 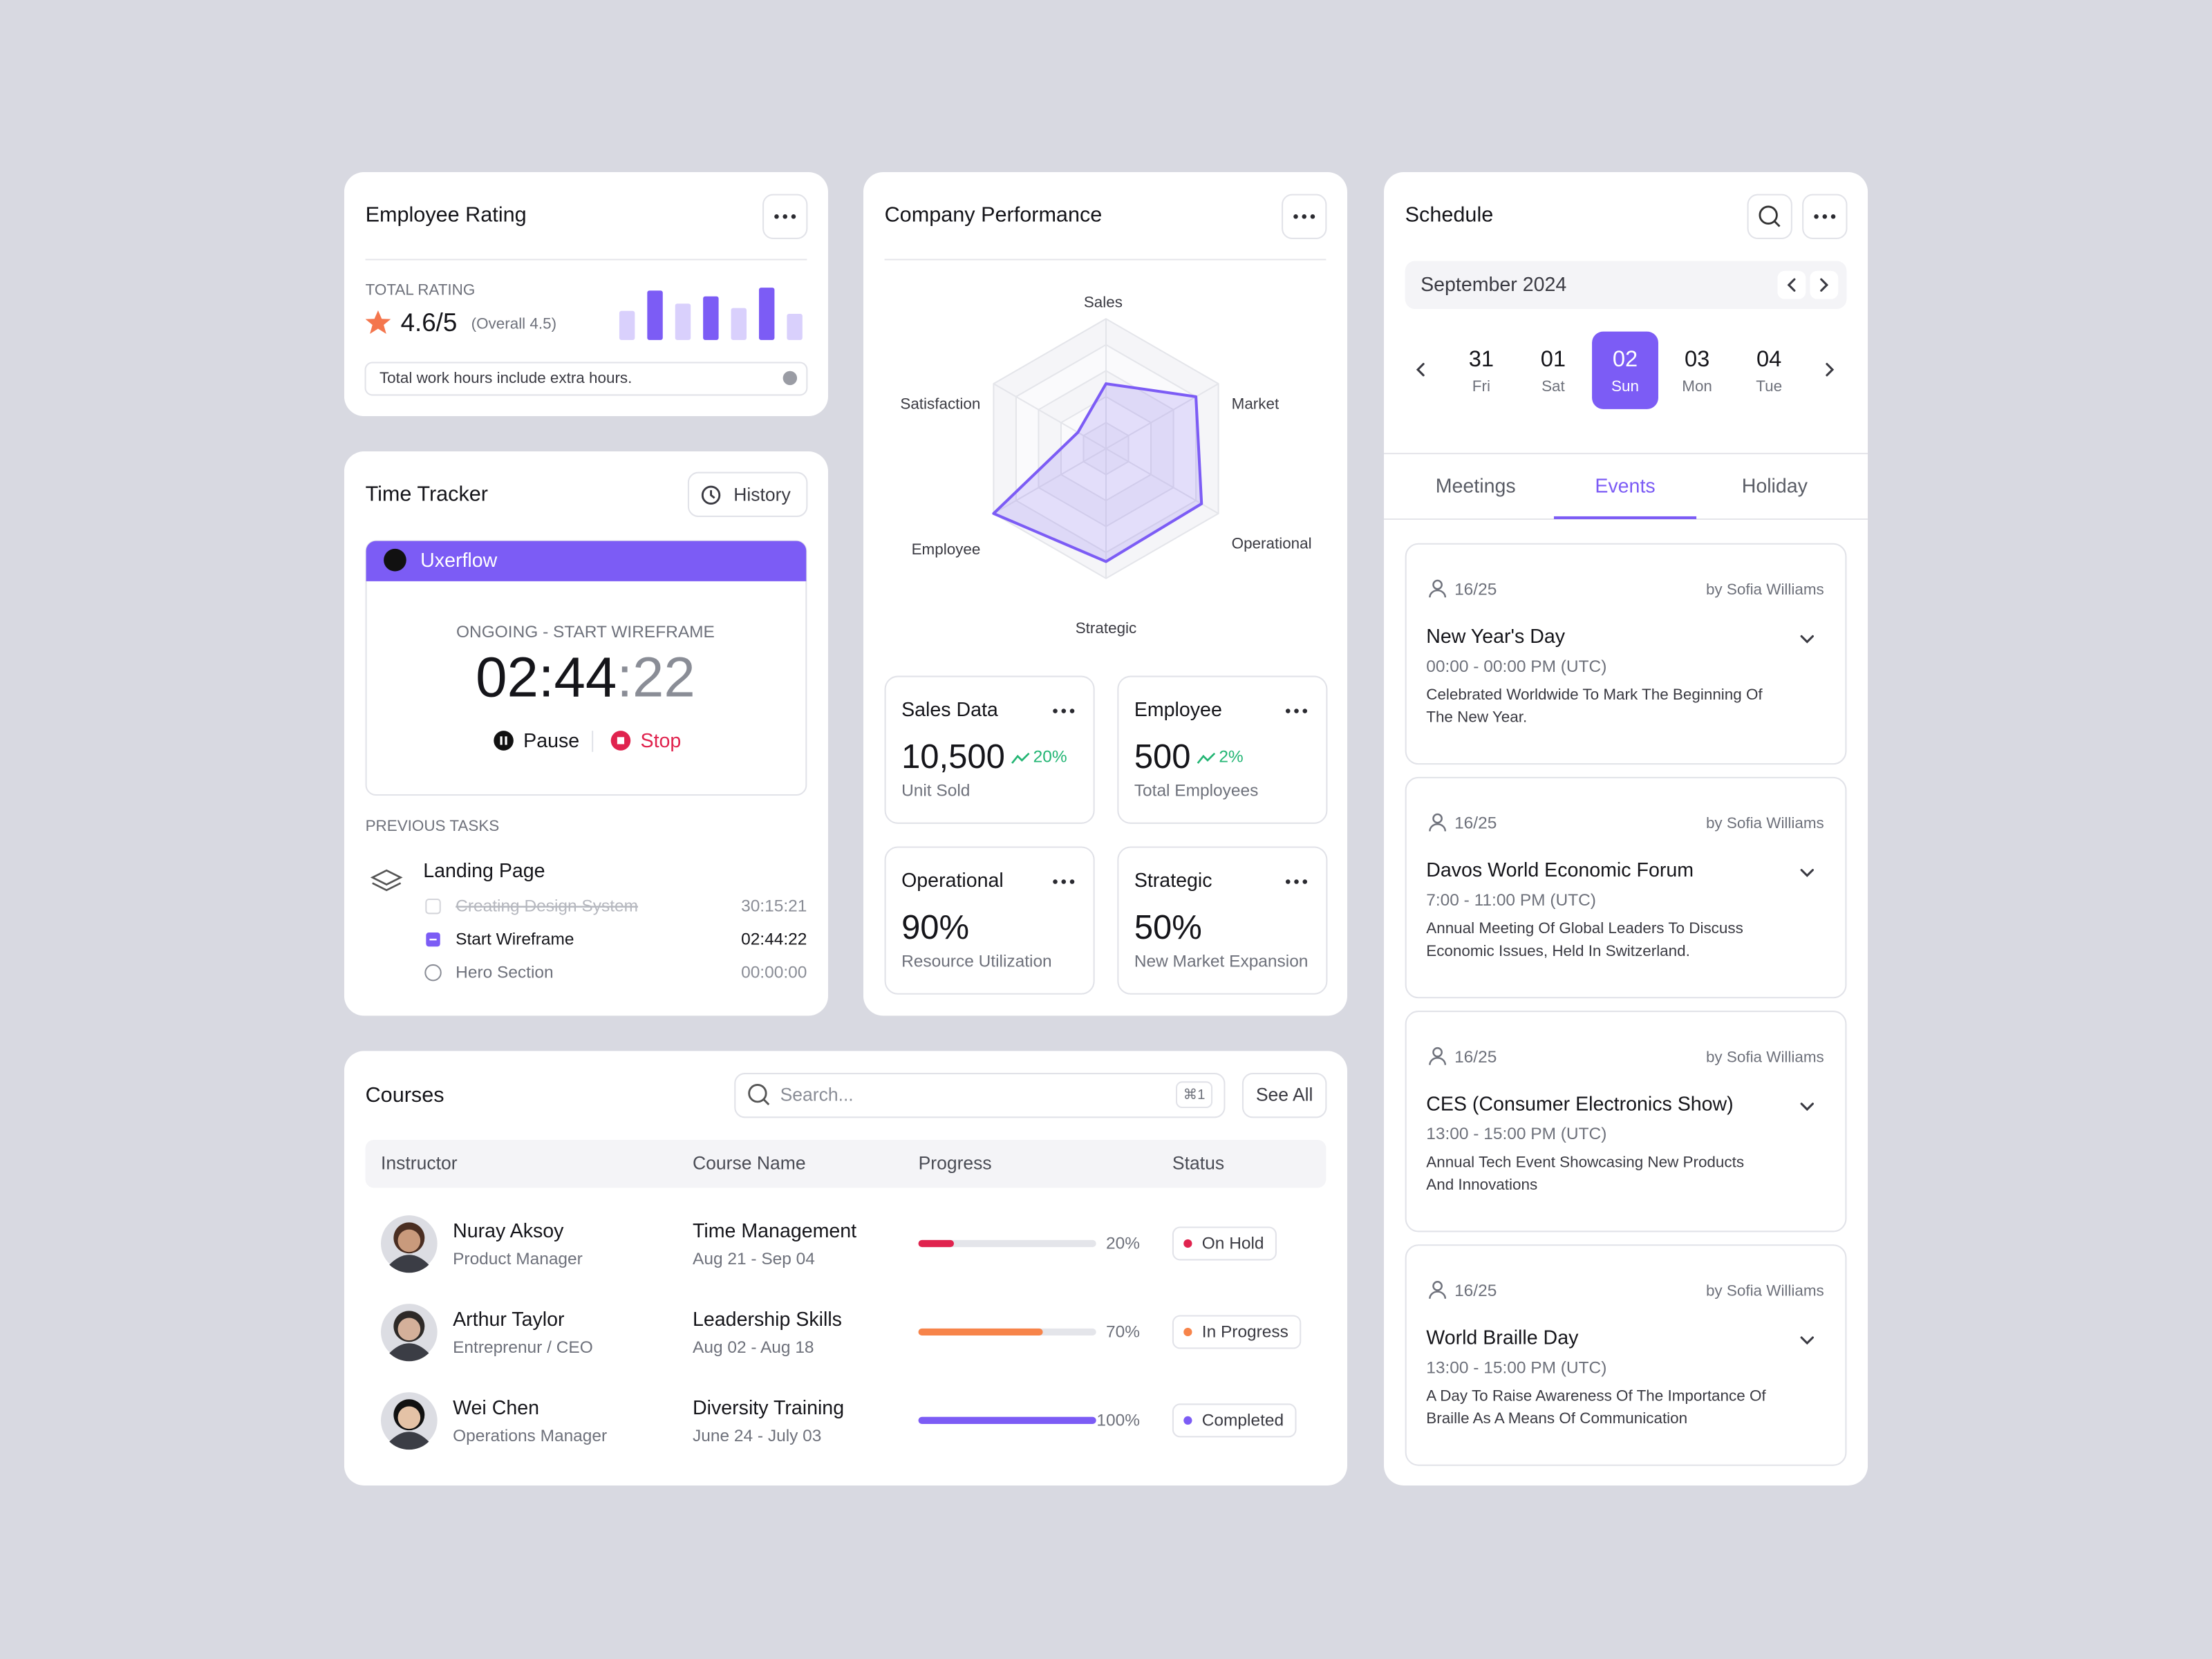 What do you see at coordinates (551, 741) in the screenshot?
I see `pause-label: Pause` at bounding box center [551, 741].